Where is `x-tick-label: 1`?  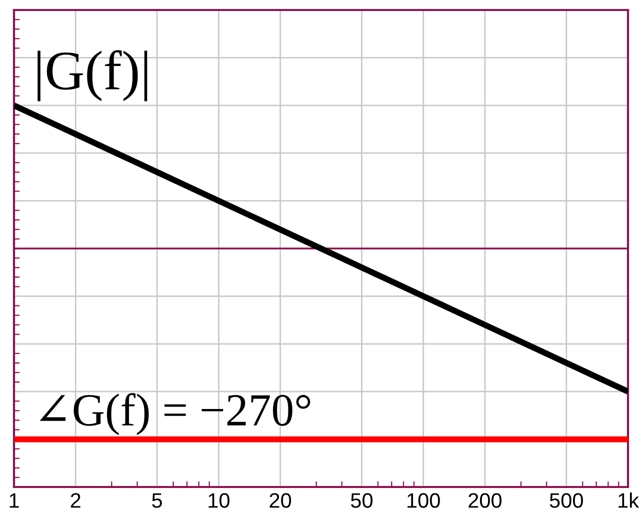
x-tick-label: 1 is located at coordinates (14, 500).